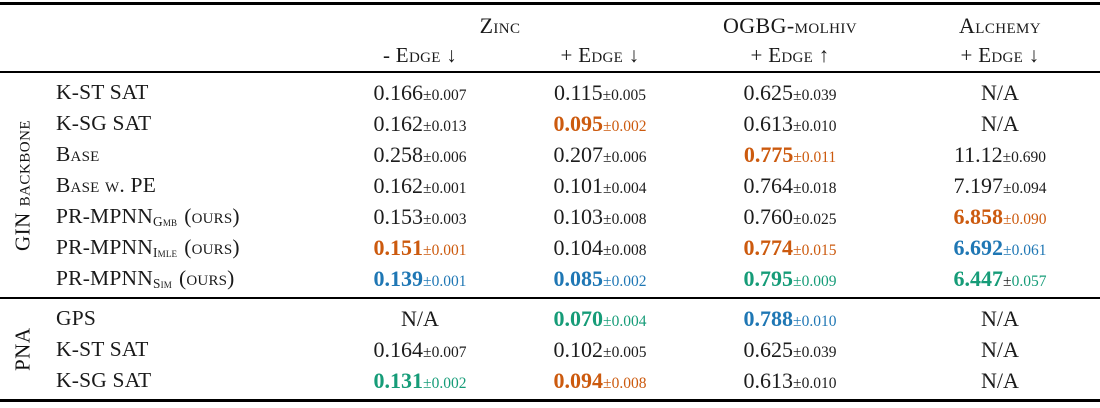 This screenshot has width=1100, height=408. I want to click on group-label-pna: PNA, so click(22, 349).